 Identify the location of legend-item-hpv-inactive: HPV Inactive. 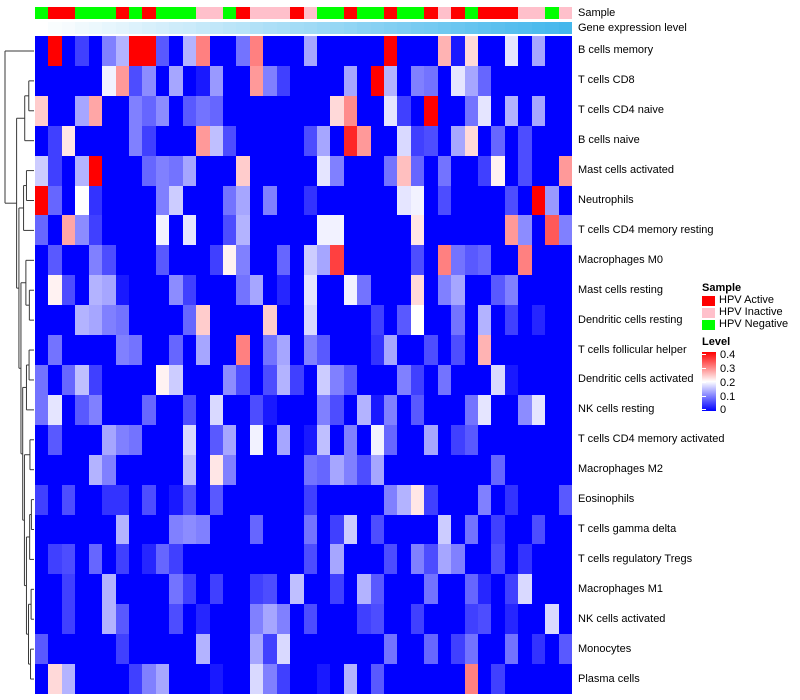
(751, 312).